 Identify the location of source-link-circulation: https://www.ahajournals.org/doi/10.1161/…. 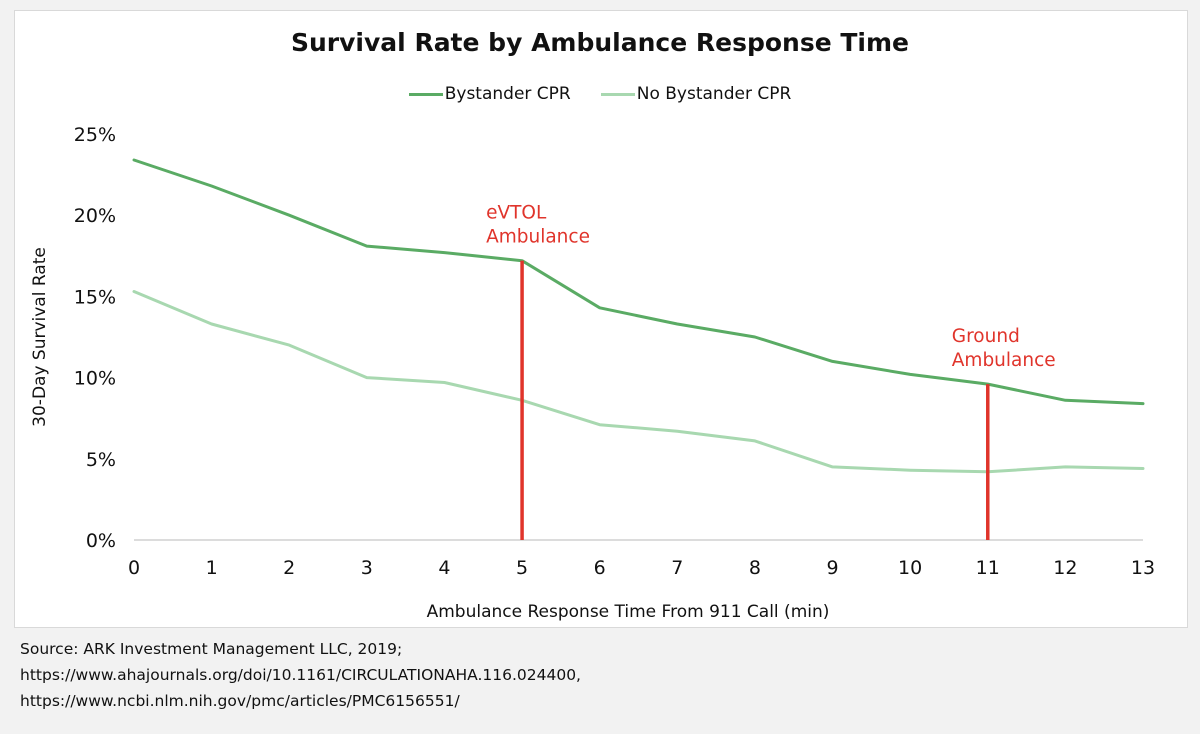
(300, 675).